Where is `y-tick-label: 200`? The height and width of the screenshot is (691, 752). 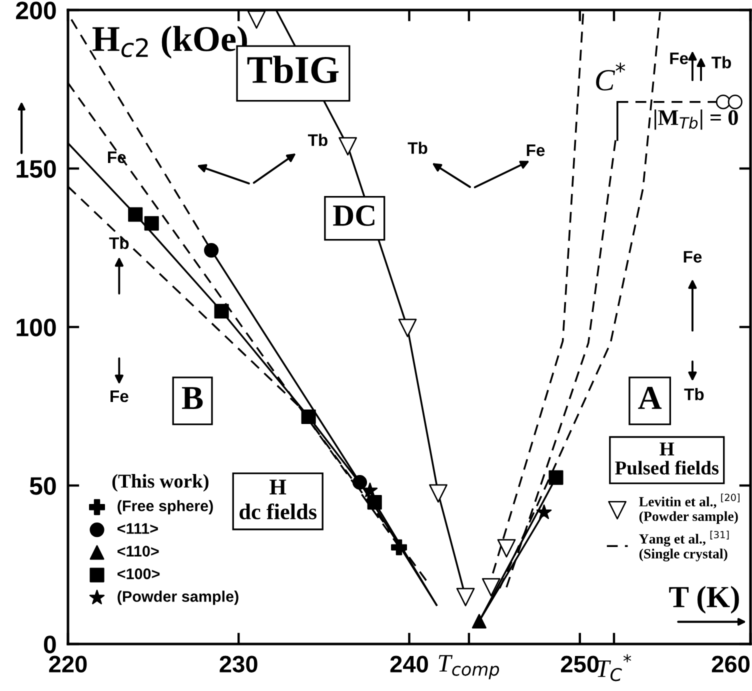
y-tick-label: 200 is located at coordinates (36, 11).